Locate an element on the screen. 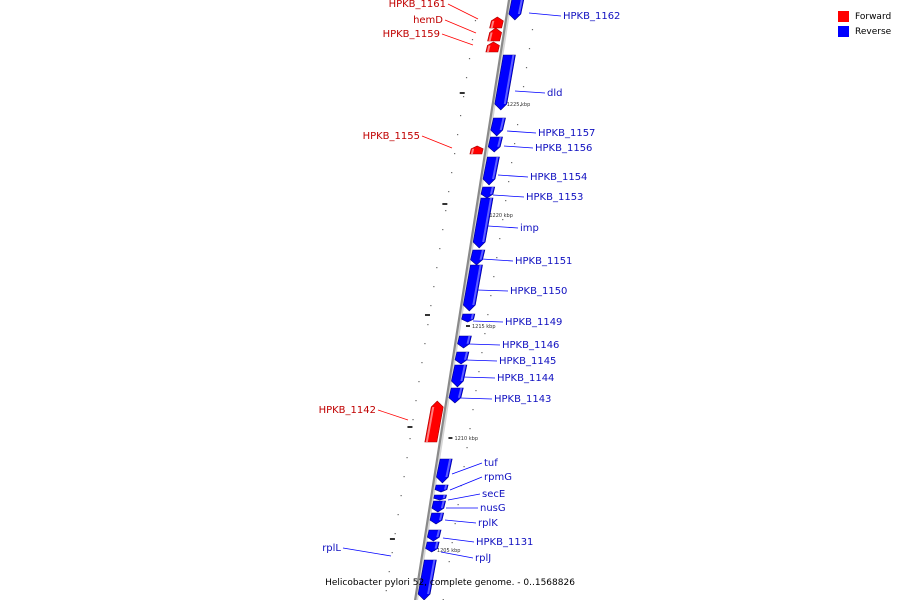  gene-label-hpkb_1145: HPKB_1145 is located at coordinates (527, 361).